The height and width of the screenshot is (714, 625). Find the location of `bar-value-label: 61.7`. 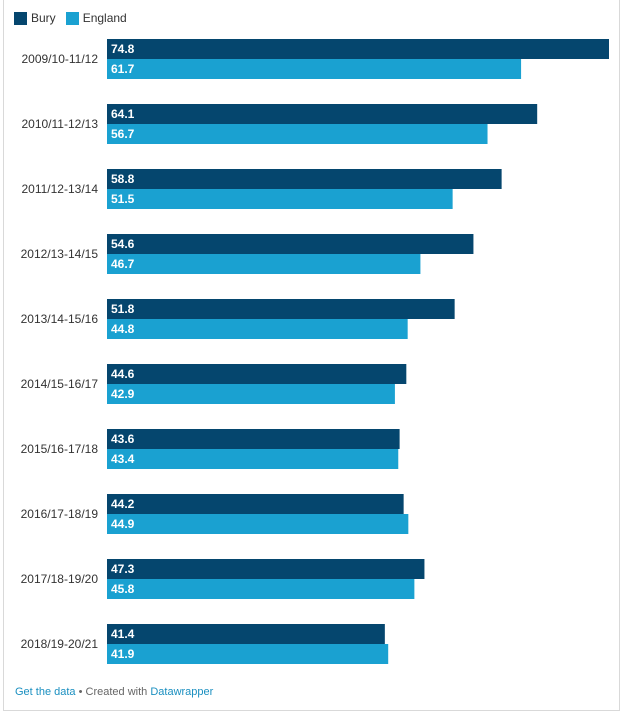

bar-value-label: 61.7 is located at coordinates (123, 69).